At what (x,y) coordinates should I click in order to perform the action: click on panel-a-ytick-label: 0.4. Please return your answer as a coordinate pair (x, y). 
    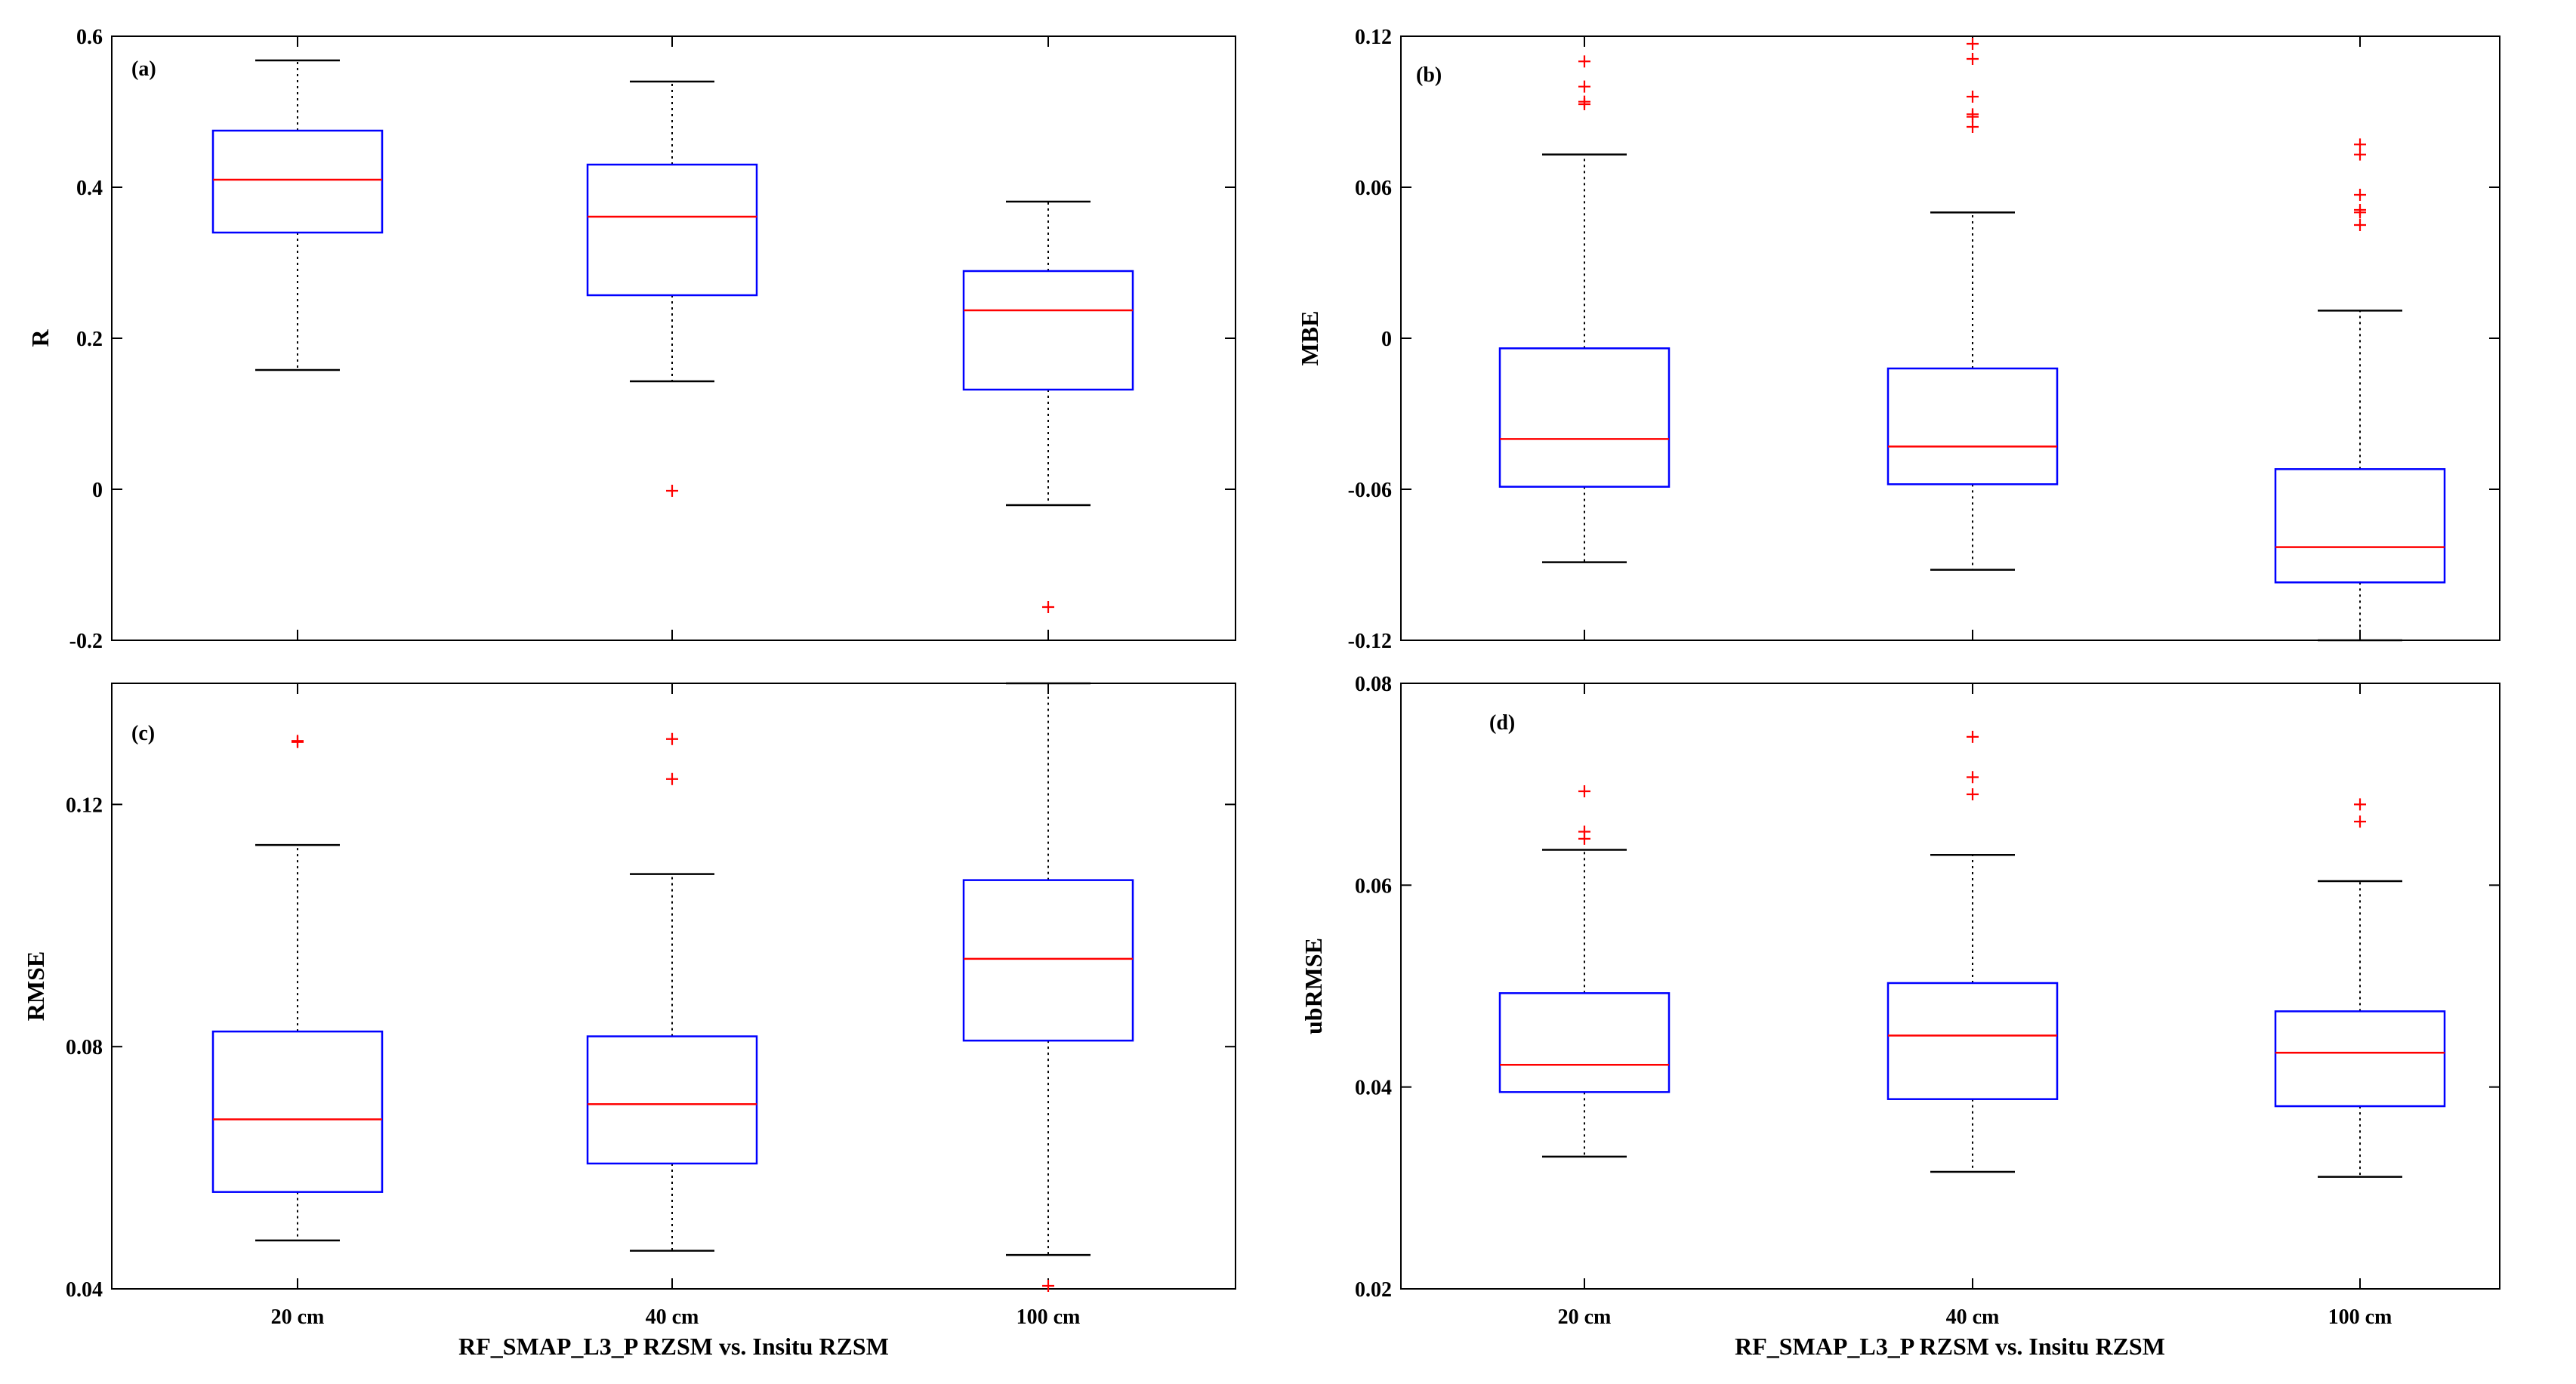
    Looking at the image, I should click on (89, 188).